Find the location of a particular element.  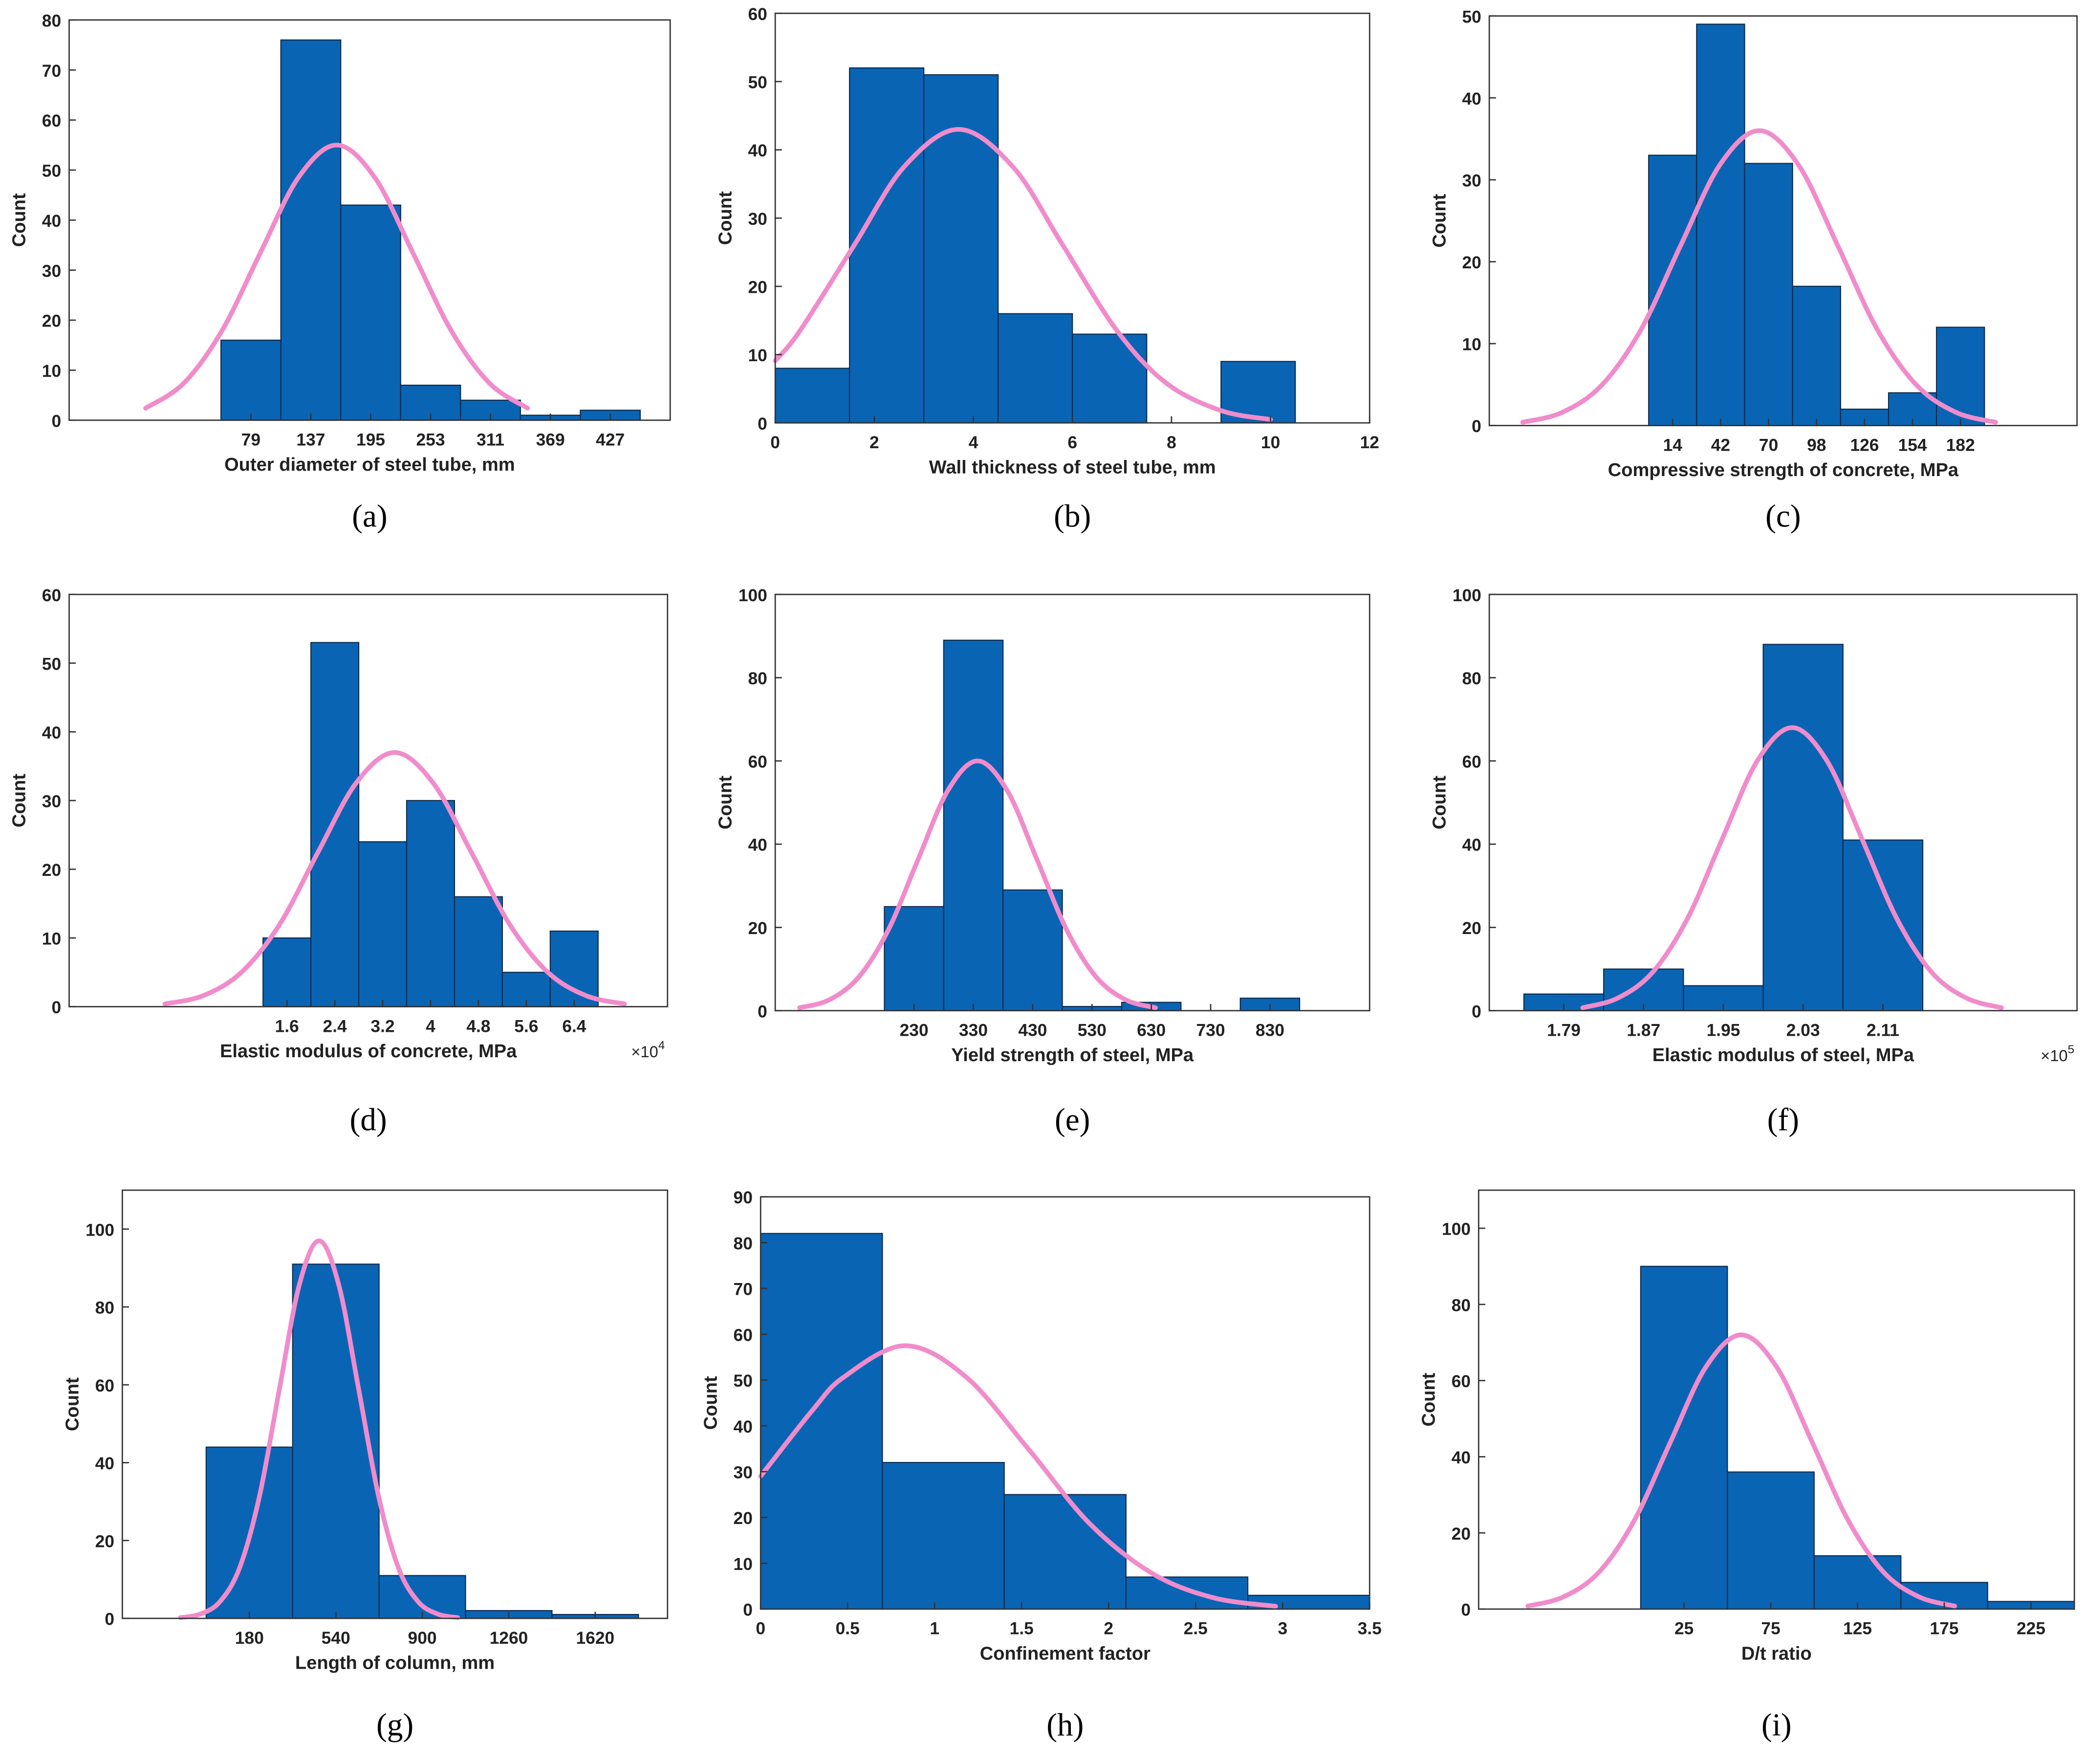

x-tick-label: 1.87 is located at coordinates (1643, 1030).